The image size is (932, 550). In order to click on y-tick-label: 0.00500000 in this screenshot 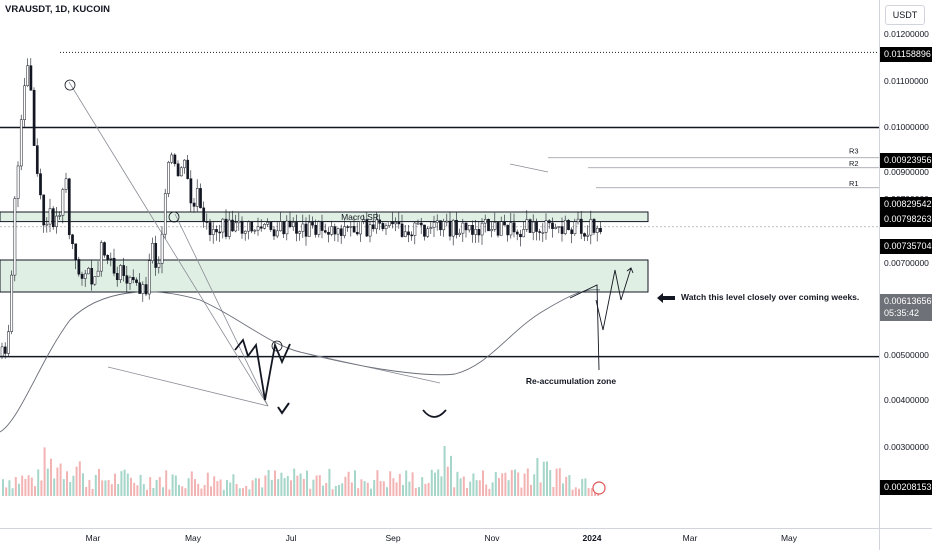, I will do `click(906, 355)`.